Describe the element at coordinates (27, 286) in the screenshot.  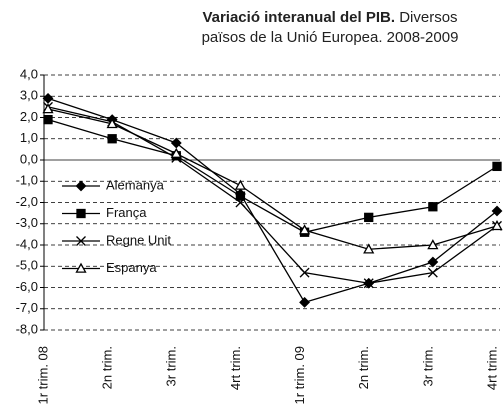
I see `y-tick-label: -6,0` at that location.